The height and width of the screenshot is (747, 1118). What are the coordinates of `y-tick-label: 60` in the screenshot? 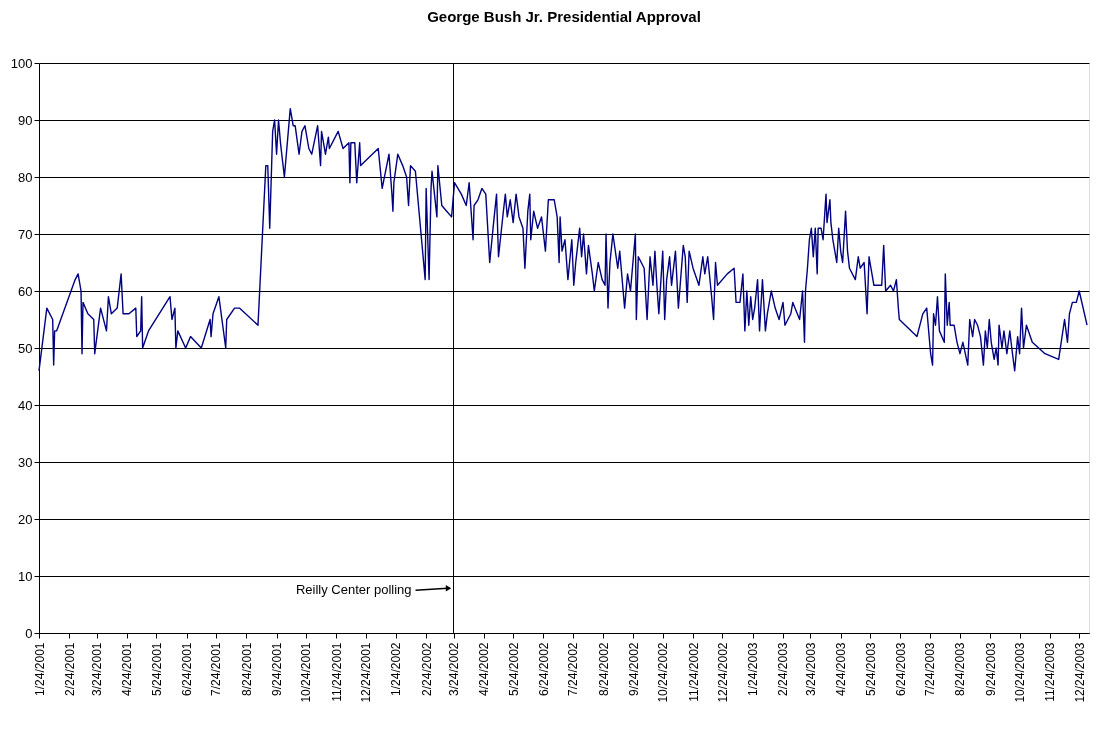 It's located at (25, 291).